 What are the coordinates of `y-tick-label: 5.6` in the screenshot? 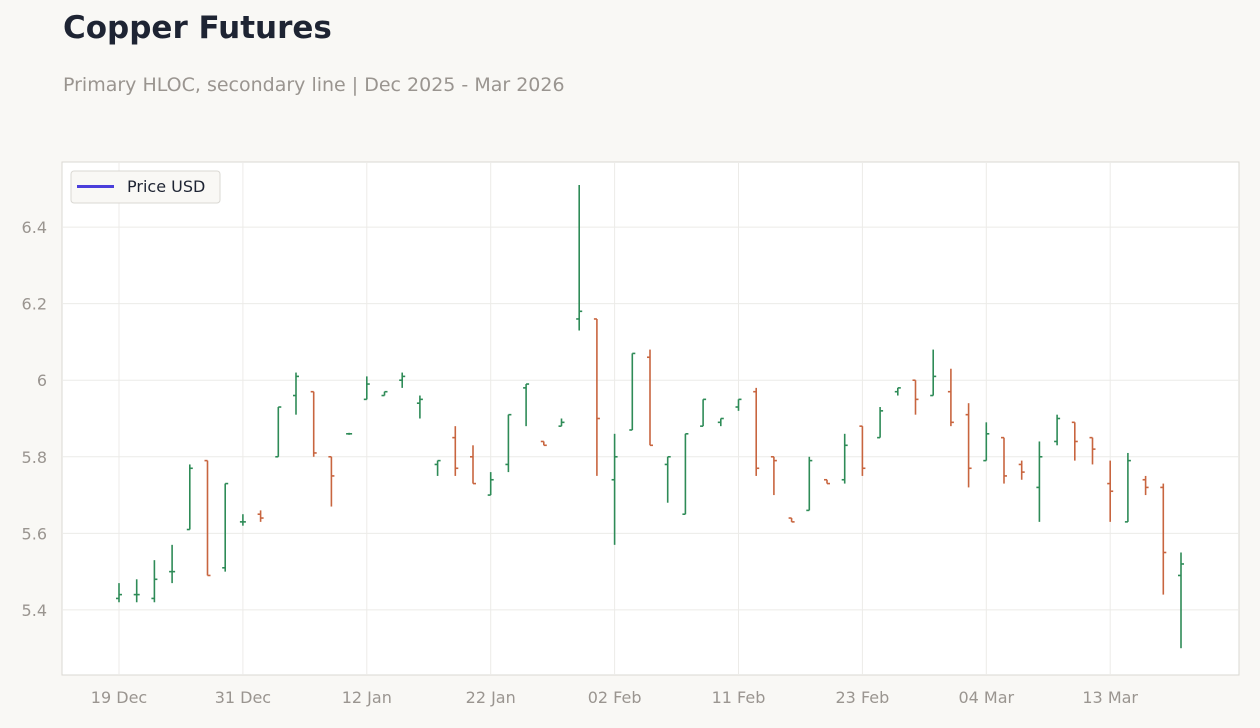 It's located at (34, 533).